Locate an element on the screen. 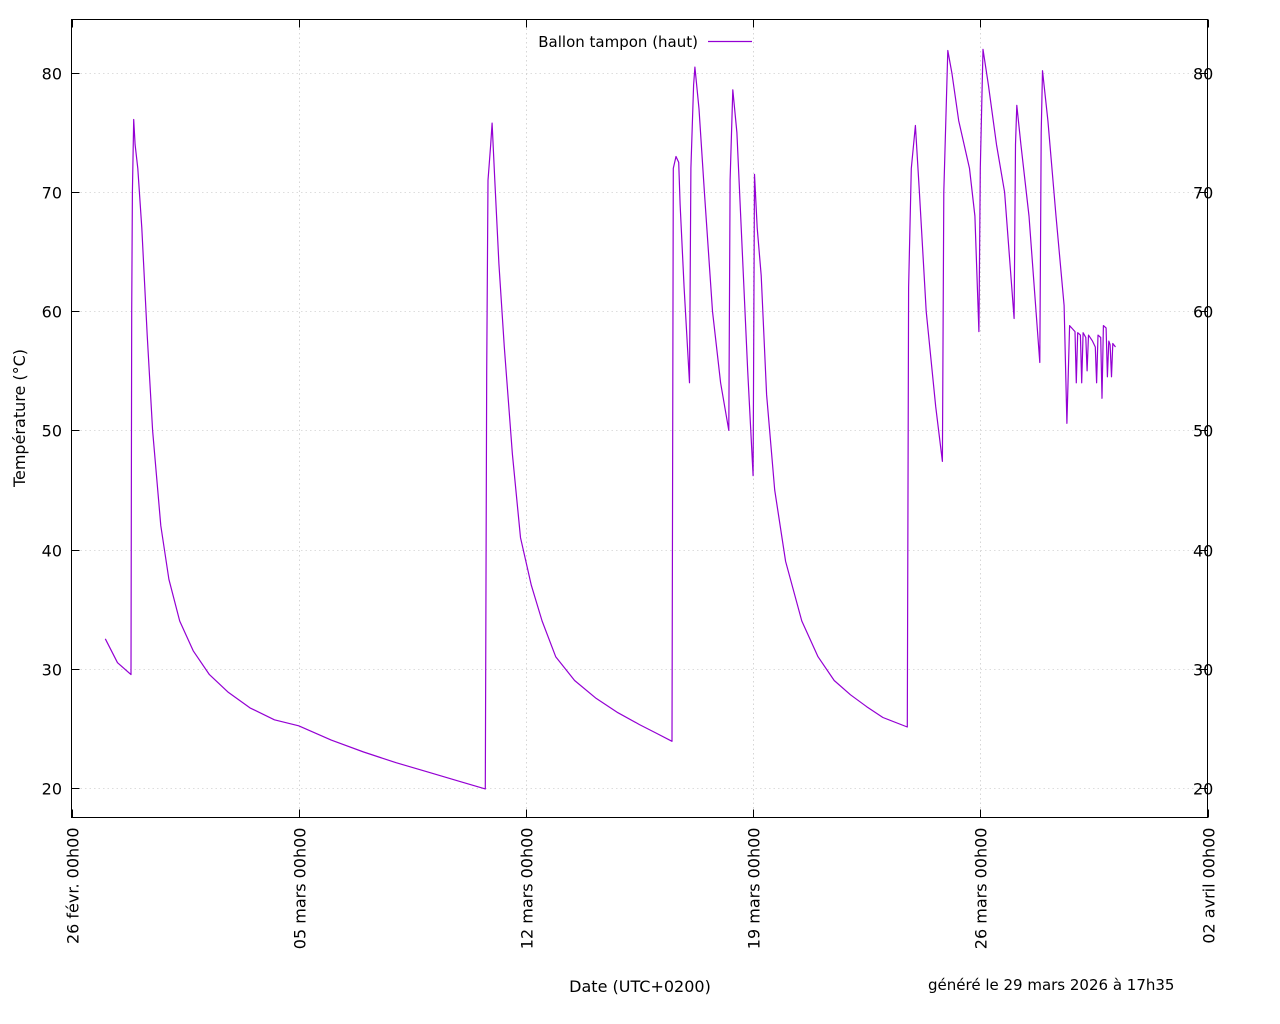 Image resolution: width=1280 pixels, height=1024 pixels. y2-tick-label: 80 is located at coordinates (1203, 74).